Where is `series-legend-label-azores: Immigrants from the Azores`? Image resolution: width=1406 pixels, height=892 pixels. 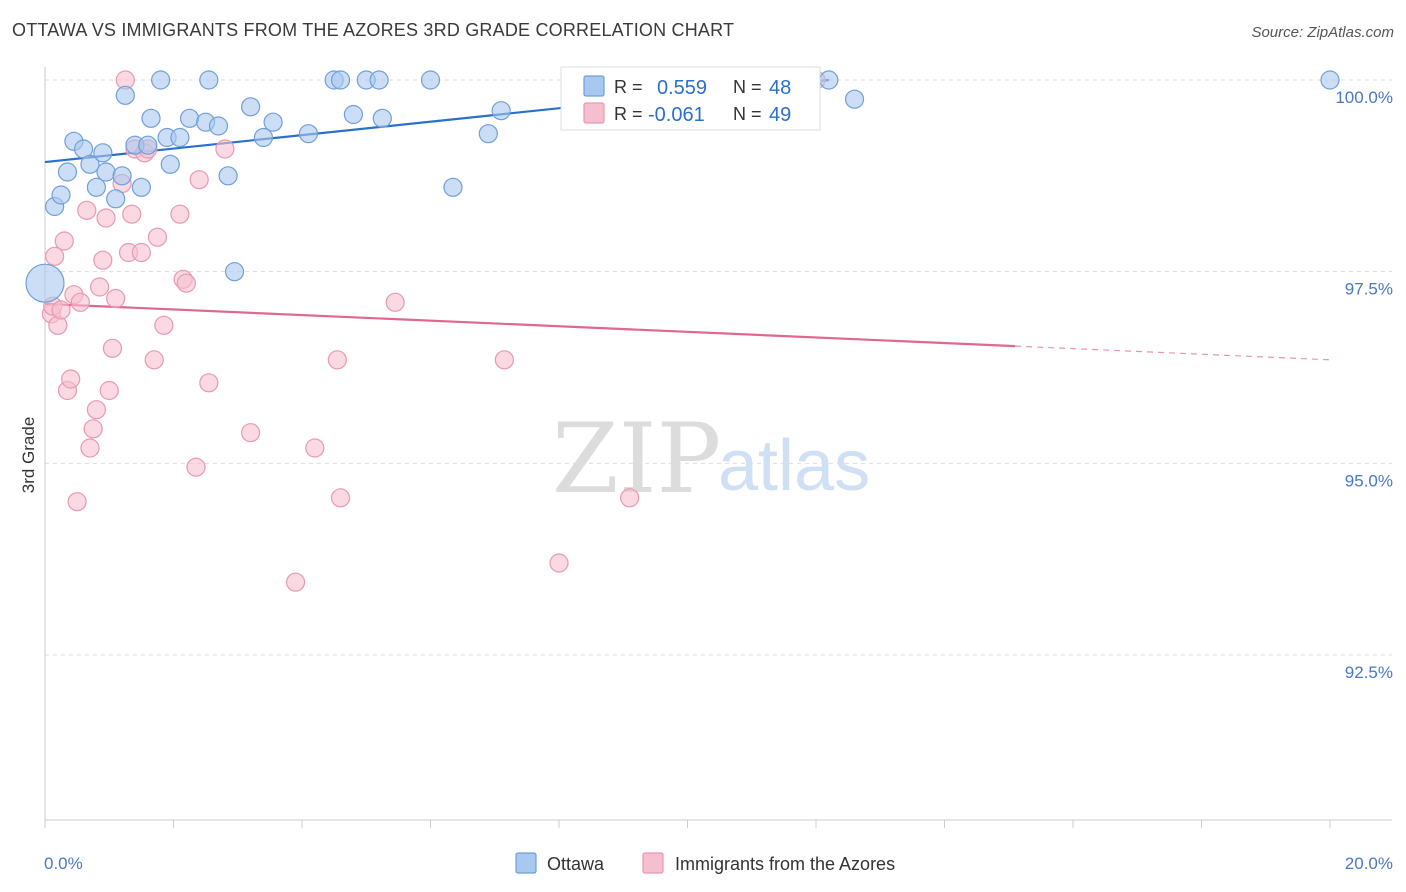 series-legend-label-azores: Immigrants from the Azores is located at coordinates (785, 864).